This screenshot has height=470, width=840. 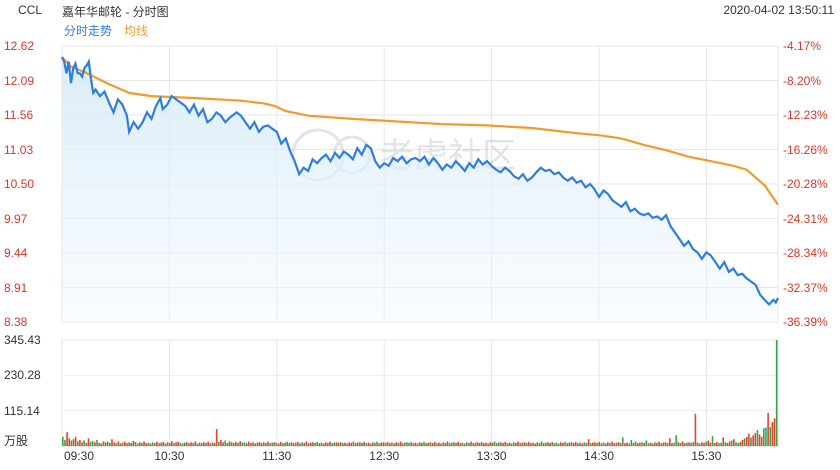 What do you see at coordinates (22, 375) in the screenshot?
I see `volume-tick-label: 230.28` at bounding box center [22, 375].